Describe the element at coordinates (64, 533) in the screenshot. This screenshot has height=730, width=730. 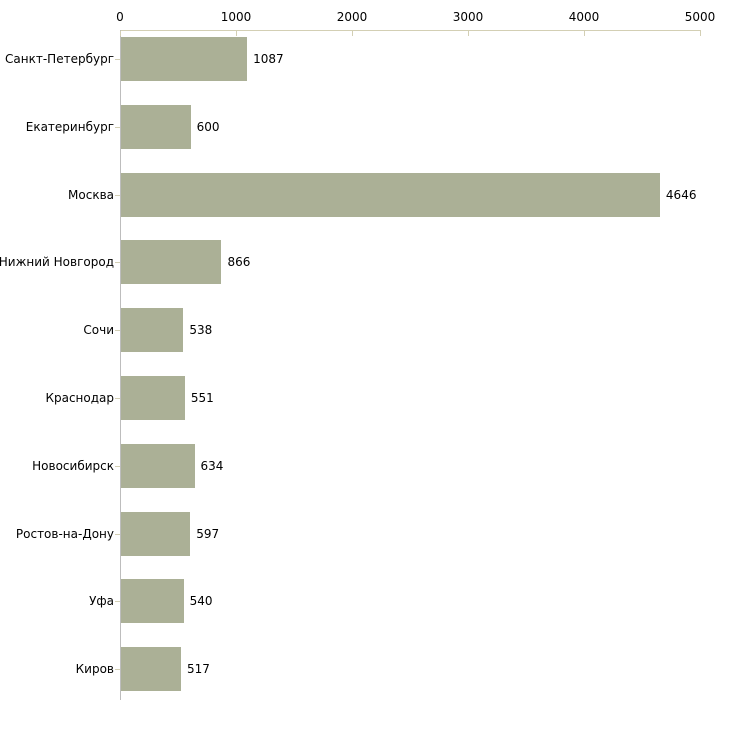
I see `category-label: Ростов-на-Дону` at that location.